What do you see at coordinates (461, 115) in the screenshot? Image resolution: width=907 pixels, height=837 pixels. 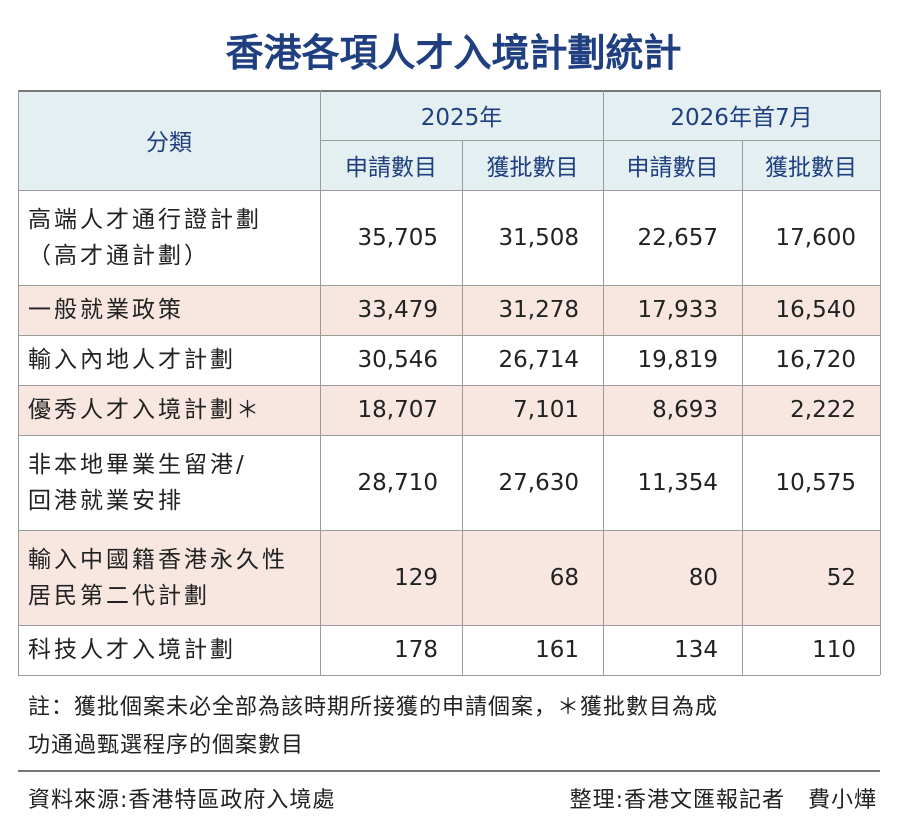 I see `group-header: 2025年` at bounding box center [461, 115].